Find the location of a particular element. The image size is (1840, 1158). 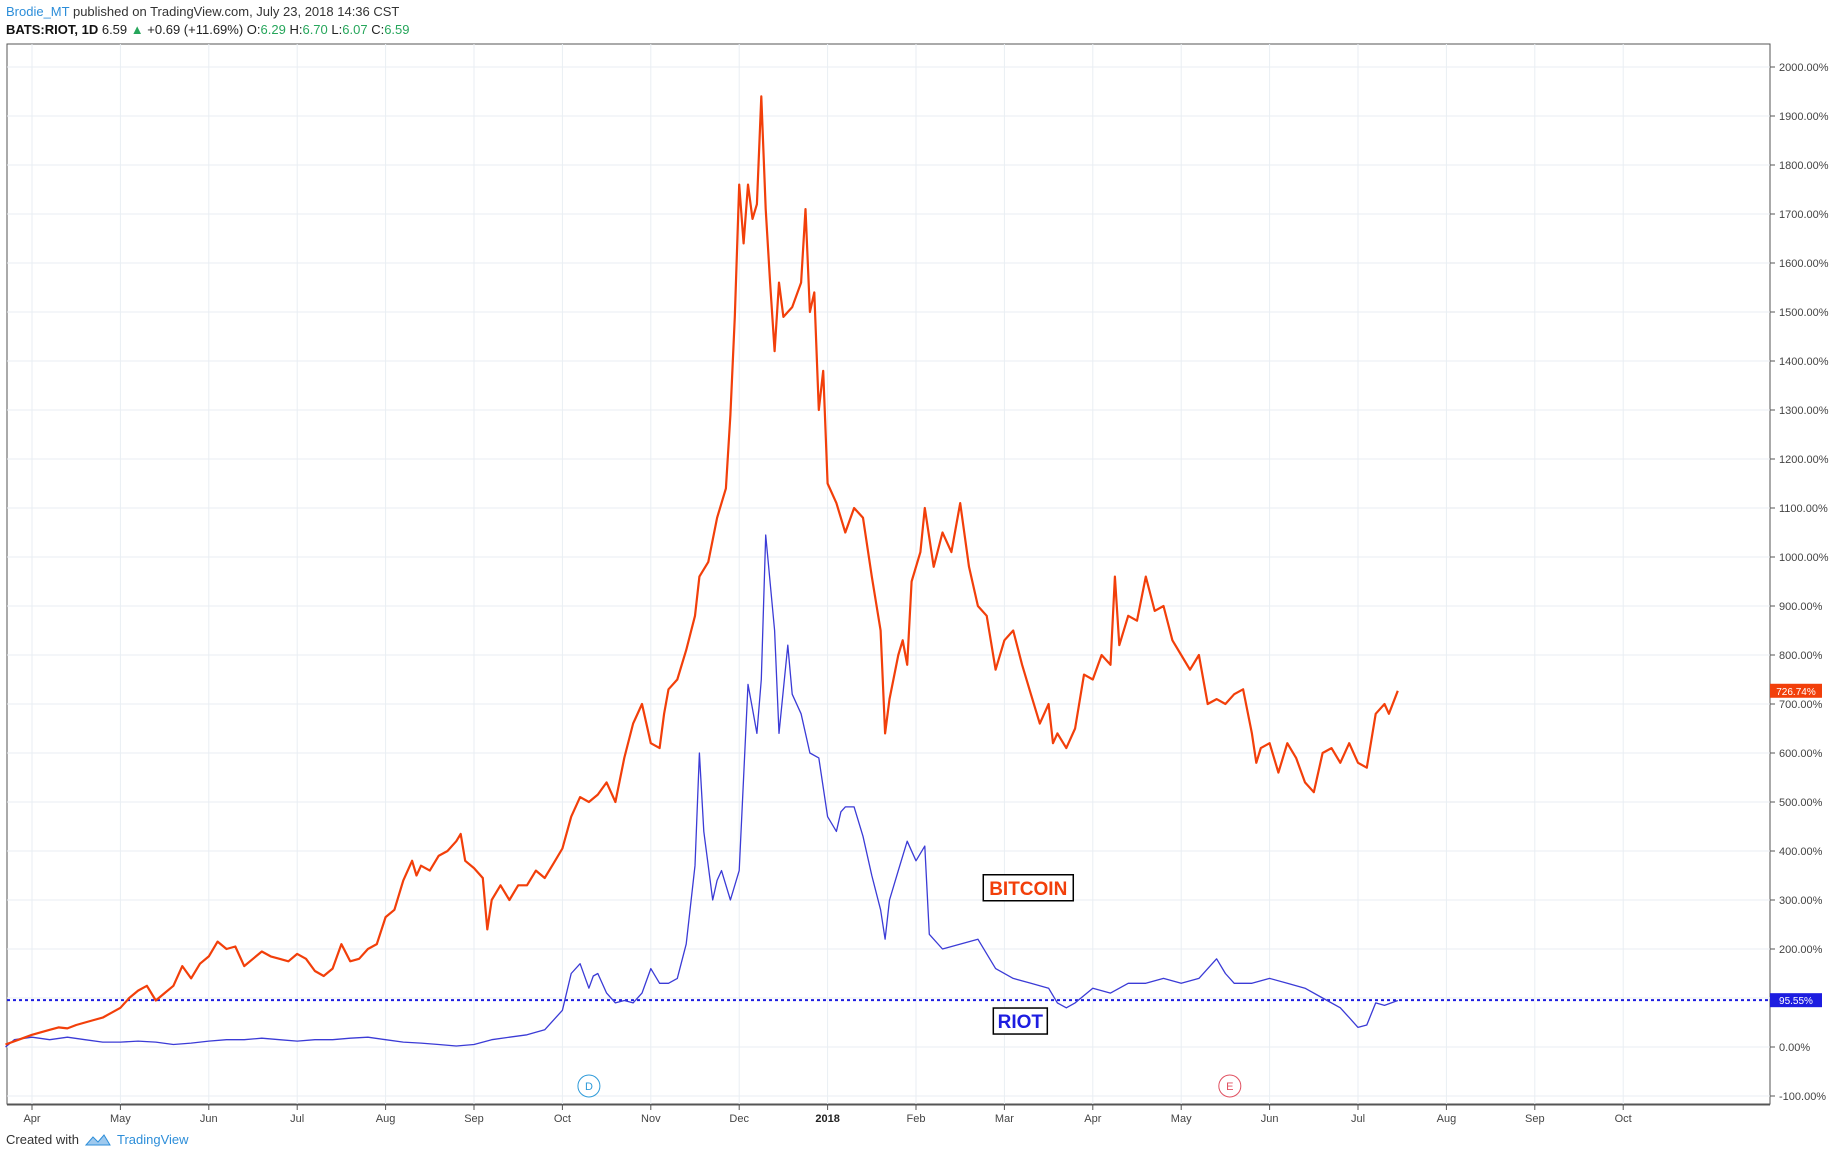

y-tick-label: 300.00% is located at coordinates (1801, 901).